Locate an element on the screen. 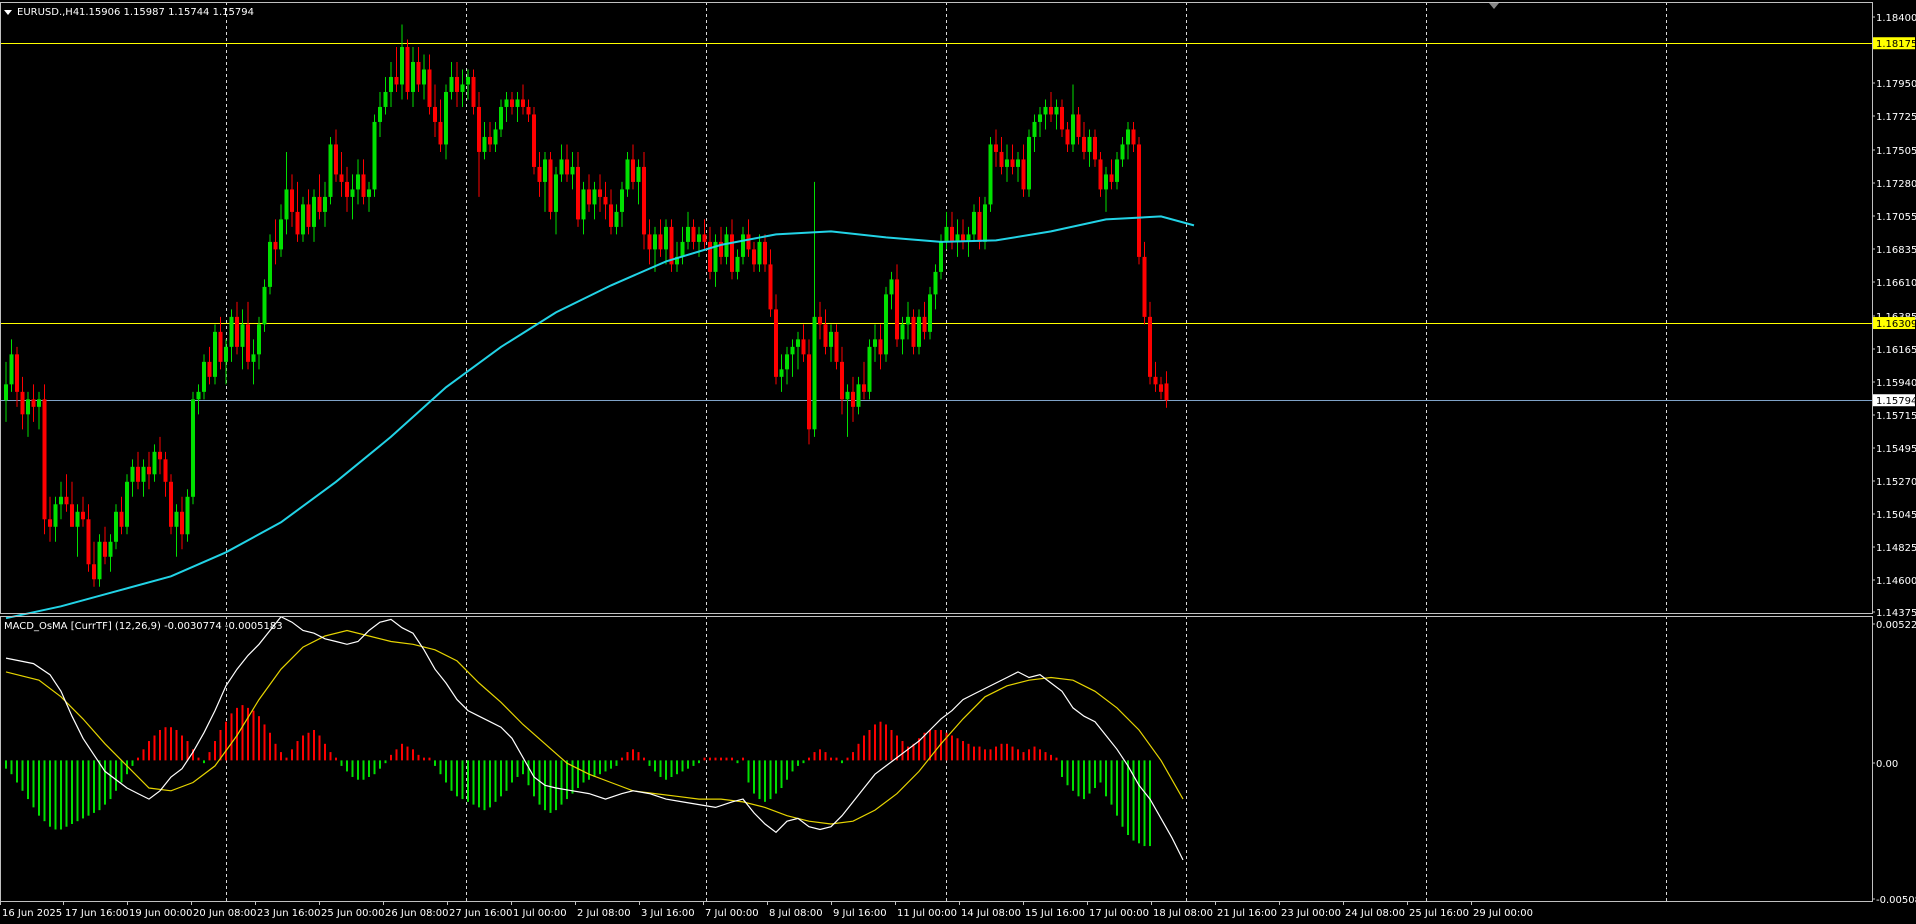 The width and height of the screenshot is (1916, 924). scroll-marker-icon is located at coordinates (1494, 6).